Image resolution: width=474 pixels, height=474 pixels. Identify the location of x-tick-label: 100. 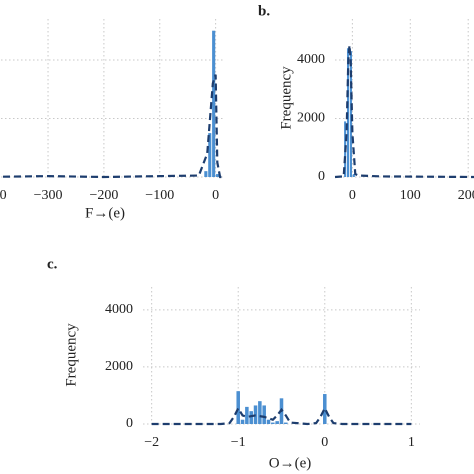
(410, 195).